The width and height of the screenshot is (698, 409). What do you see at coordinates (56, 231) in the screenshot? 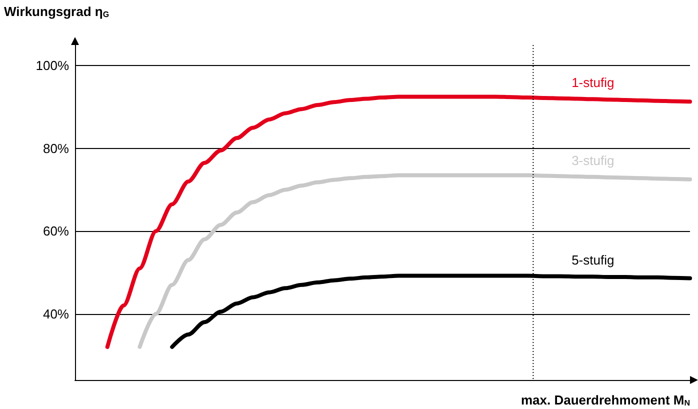
I see `y-tick-label: 60%` at bounding box center [56, 231].